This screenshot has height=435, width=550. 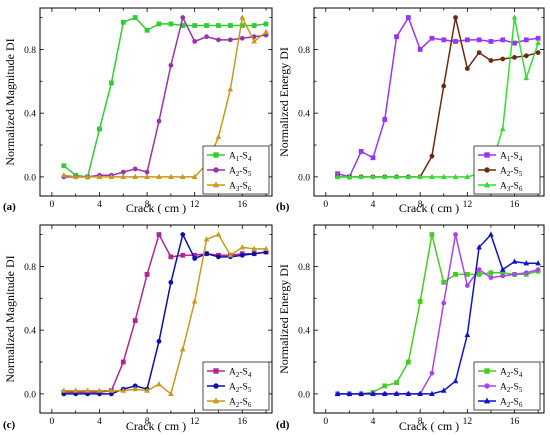 I want to click on y-axis-label: Normalized Magnitude DI, so click(x=10, y=101).